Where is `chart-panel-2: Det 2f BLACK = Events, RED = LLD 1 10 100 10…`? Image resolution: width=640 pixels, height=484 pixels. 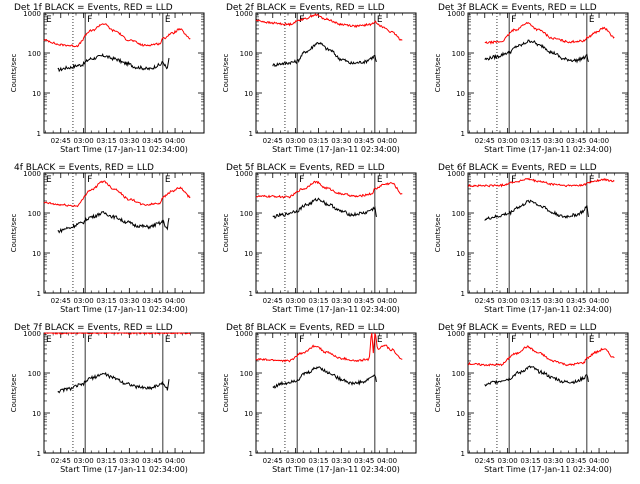 chart-panel-2: Det 2f BLACK = Events, RED = LLD 1 10 100 10… is located at coordinates (319, 78).